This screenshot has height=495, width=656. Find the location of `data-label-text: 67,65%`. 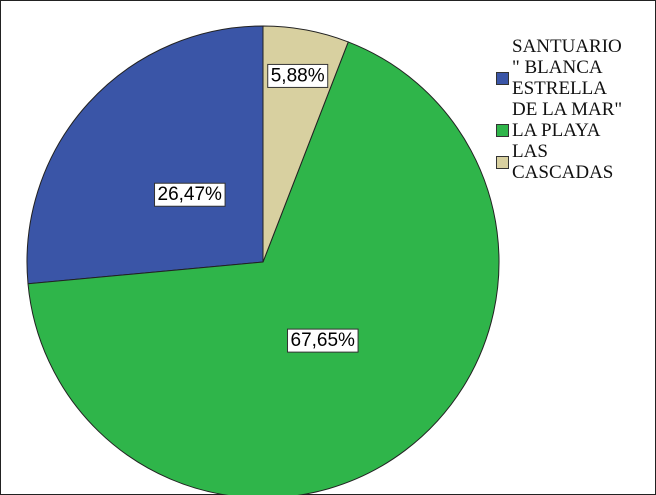

data-label-text: 67,65% is located at coordinates (323, 340).